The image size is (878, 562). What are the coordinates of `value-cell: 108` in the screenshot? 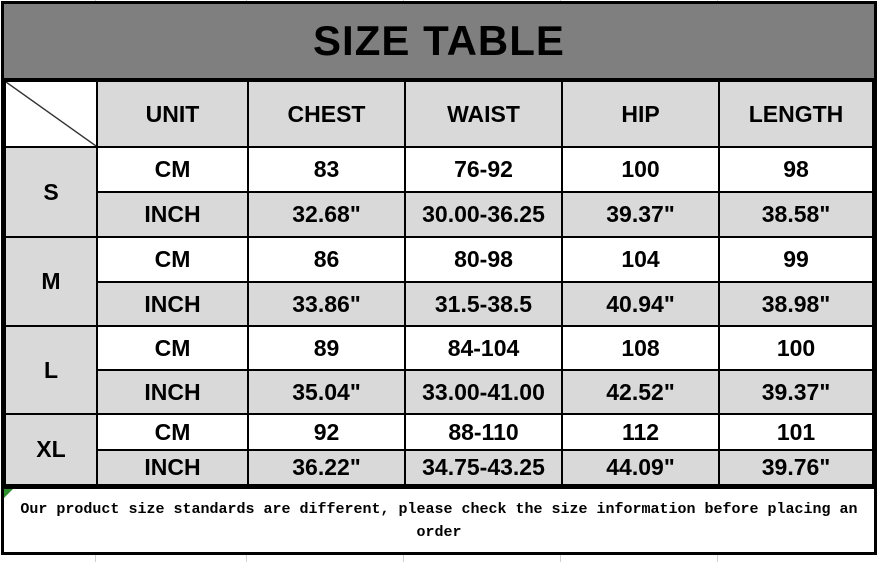 It's located at (640, 348).